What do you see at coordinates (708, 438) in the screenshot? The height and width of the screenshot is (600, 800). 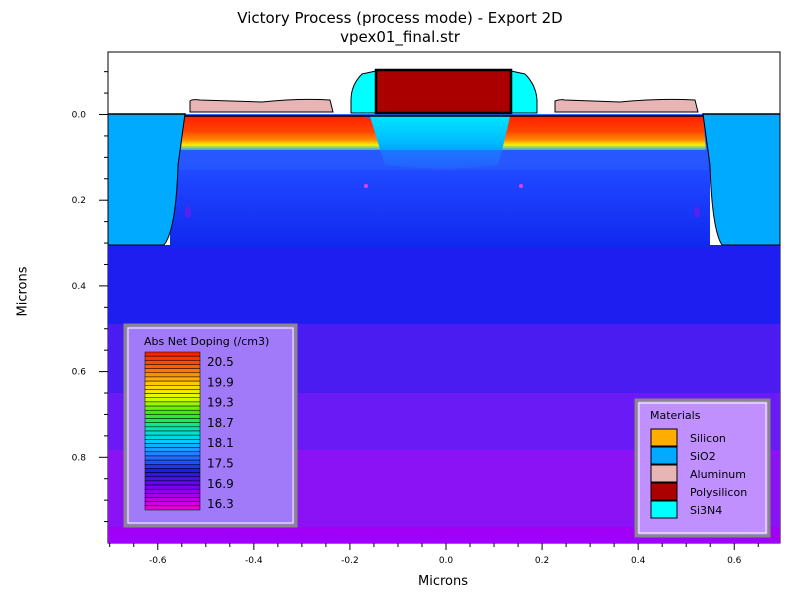 I see `material-label: Silicon` at bounding box center [708, 438].